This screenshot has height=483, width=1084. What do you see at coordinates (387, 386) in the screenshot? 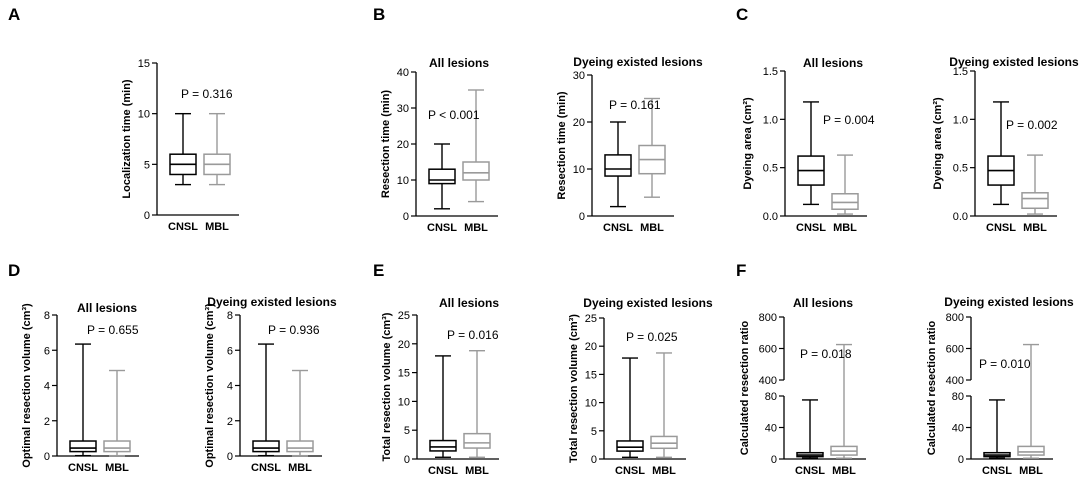
I see `y-axis-label: Total resection volume (cm³)` at bounding box center [387, 386].